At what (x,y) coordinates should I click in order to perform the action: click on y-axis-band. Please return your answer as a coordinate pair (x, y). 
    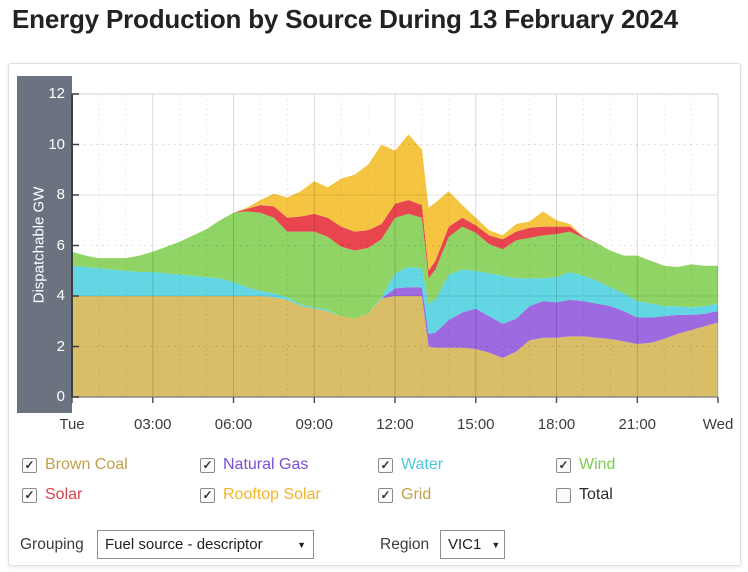
    Looking at the image, I should click on (44, 244).